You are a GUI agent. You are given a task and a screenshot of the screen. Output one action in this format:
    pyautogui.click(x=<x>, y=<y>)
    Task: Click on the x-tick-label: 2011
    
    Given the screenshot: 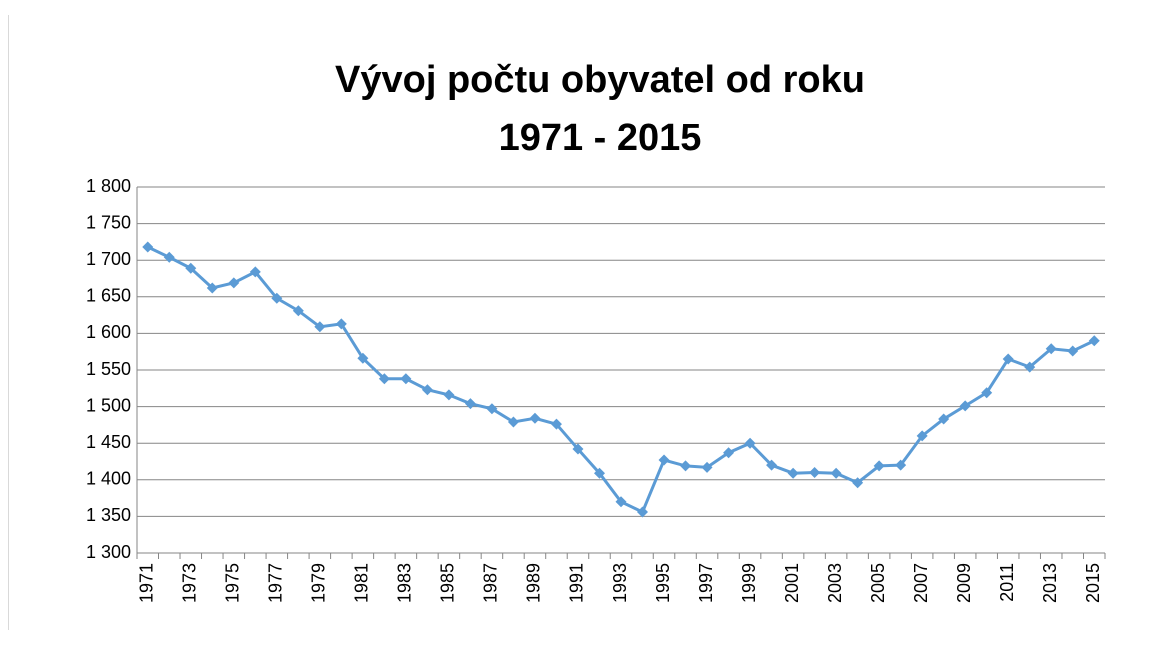 What is the action you would take?
    pyautogui.click(x=1007, y=582)
    